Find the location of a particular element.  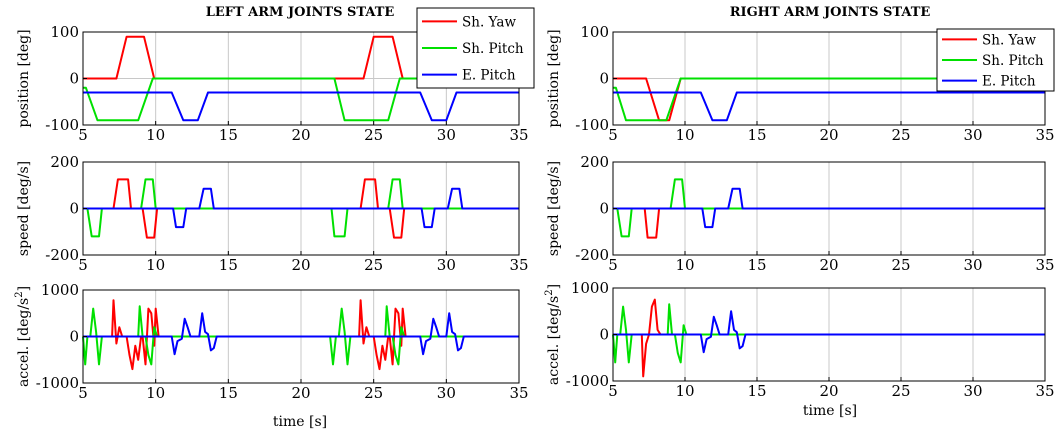

right-panel-title: RIGHT ARM JOINTS STATE is located at coordinates (830, 12).